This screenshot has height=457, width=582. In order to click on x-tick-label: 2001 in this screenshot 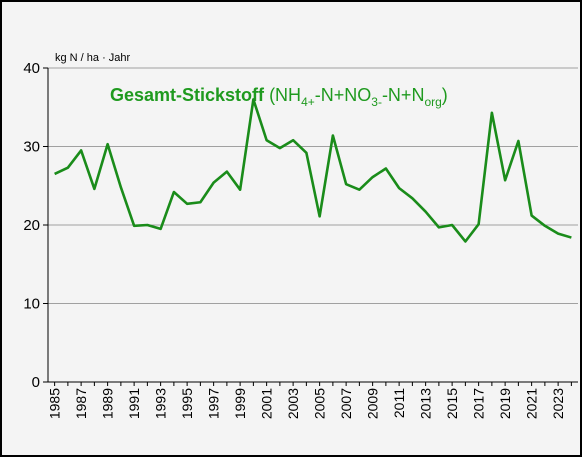, I will do `click(267, 403)`.